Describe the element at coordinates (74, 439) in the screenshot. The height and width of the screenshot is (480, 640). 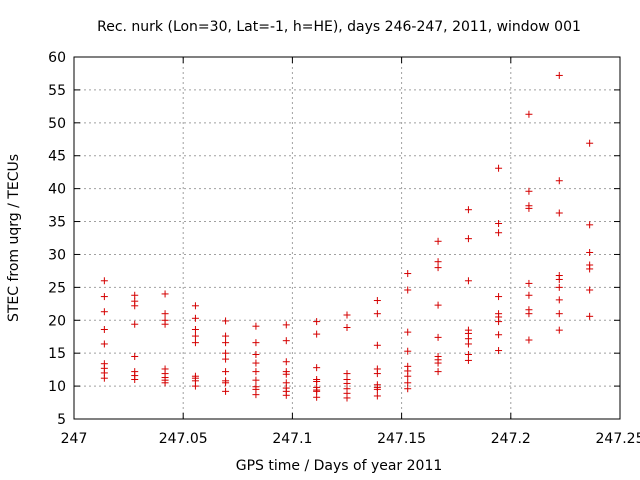
I see `x-tick-label: 247` at that location.